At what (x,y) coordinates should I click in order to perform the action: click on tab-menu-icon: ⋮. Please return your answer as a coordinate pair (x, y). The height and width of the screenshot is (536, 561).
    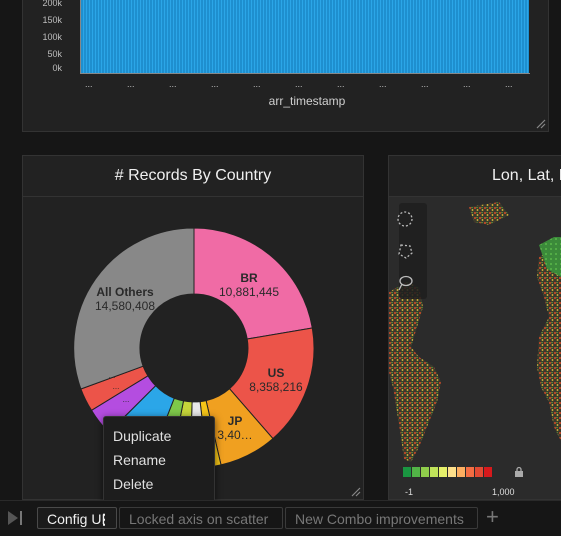
    Looking at the image, I should click on (104, 519).